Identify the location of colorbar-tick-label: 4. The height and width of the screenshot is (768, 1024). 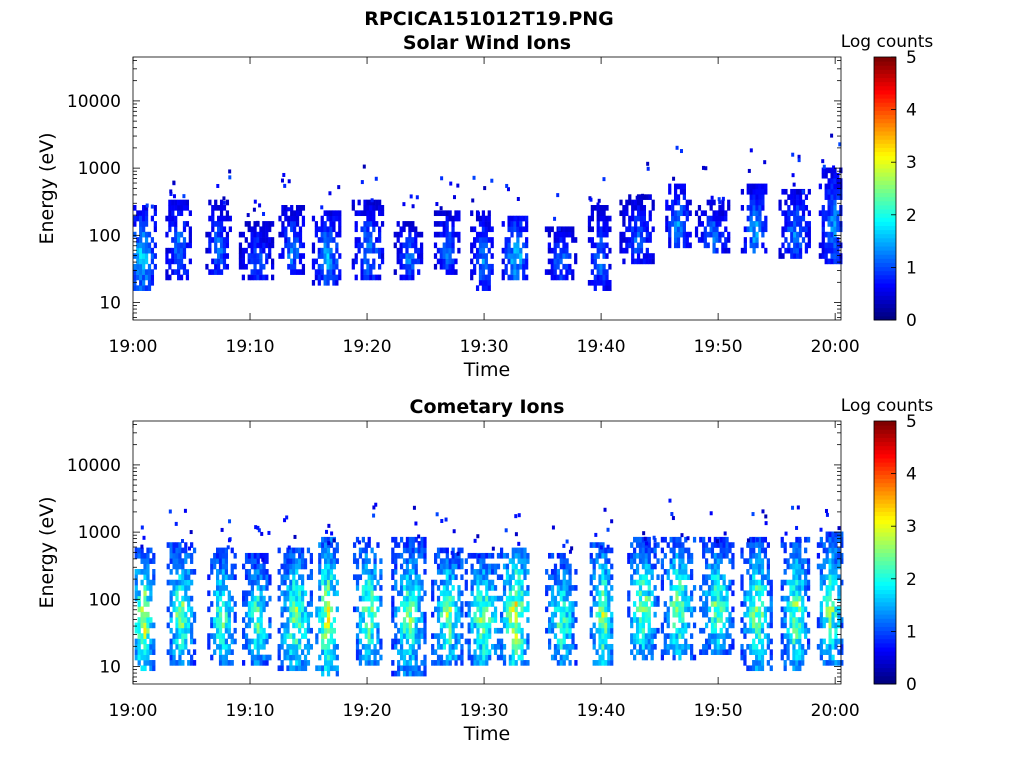
(911, 475).